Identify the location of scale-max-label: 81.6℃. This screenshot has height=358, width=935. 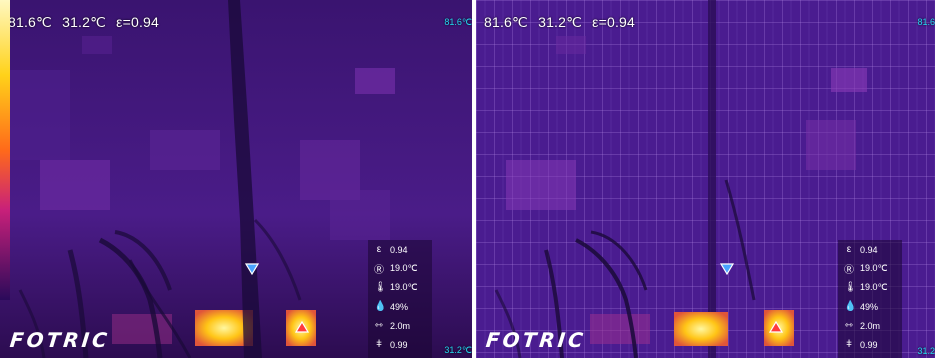
(458, 22).